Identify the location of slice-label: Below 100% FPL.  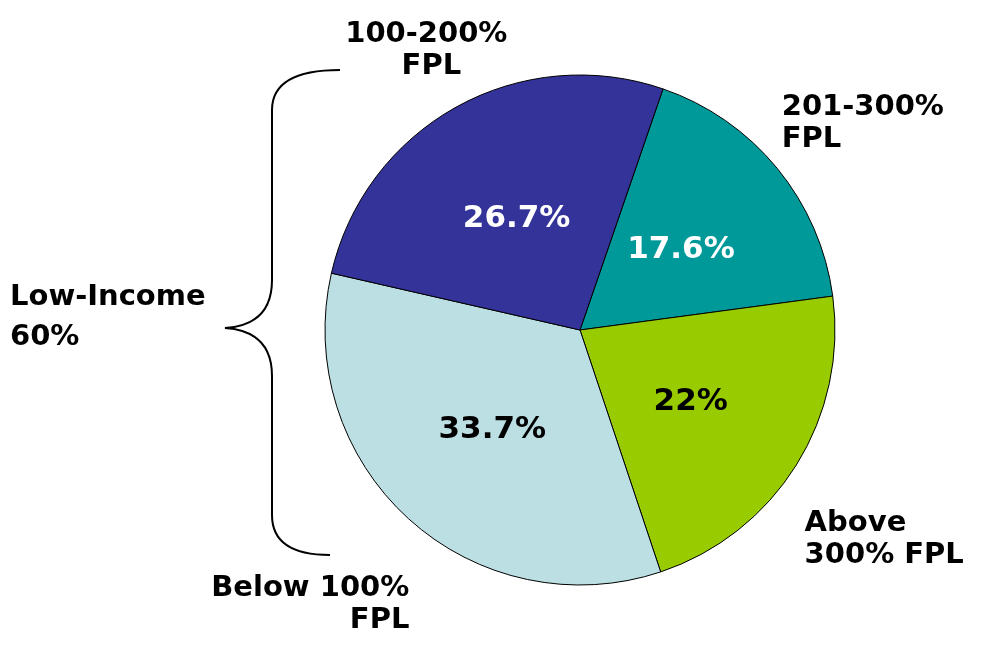
(310, 601).